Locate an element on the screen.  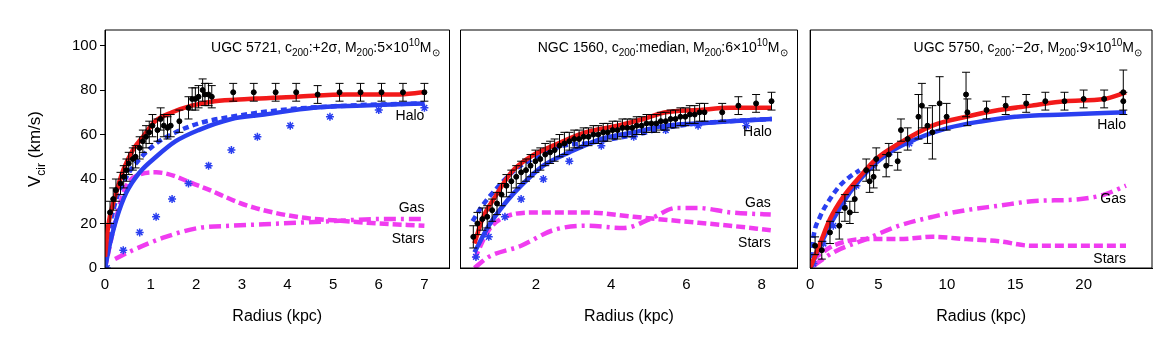
y-tick-label: 20 is located at coordinates (88, 222).